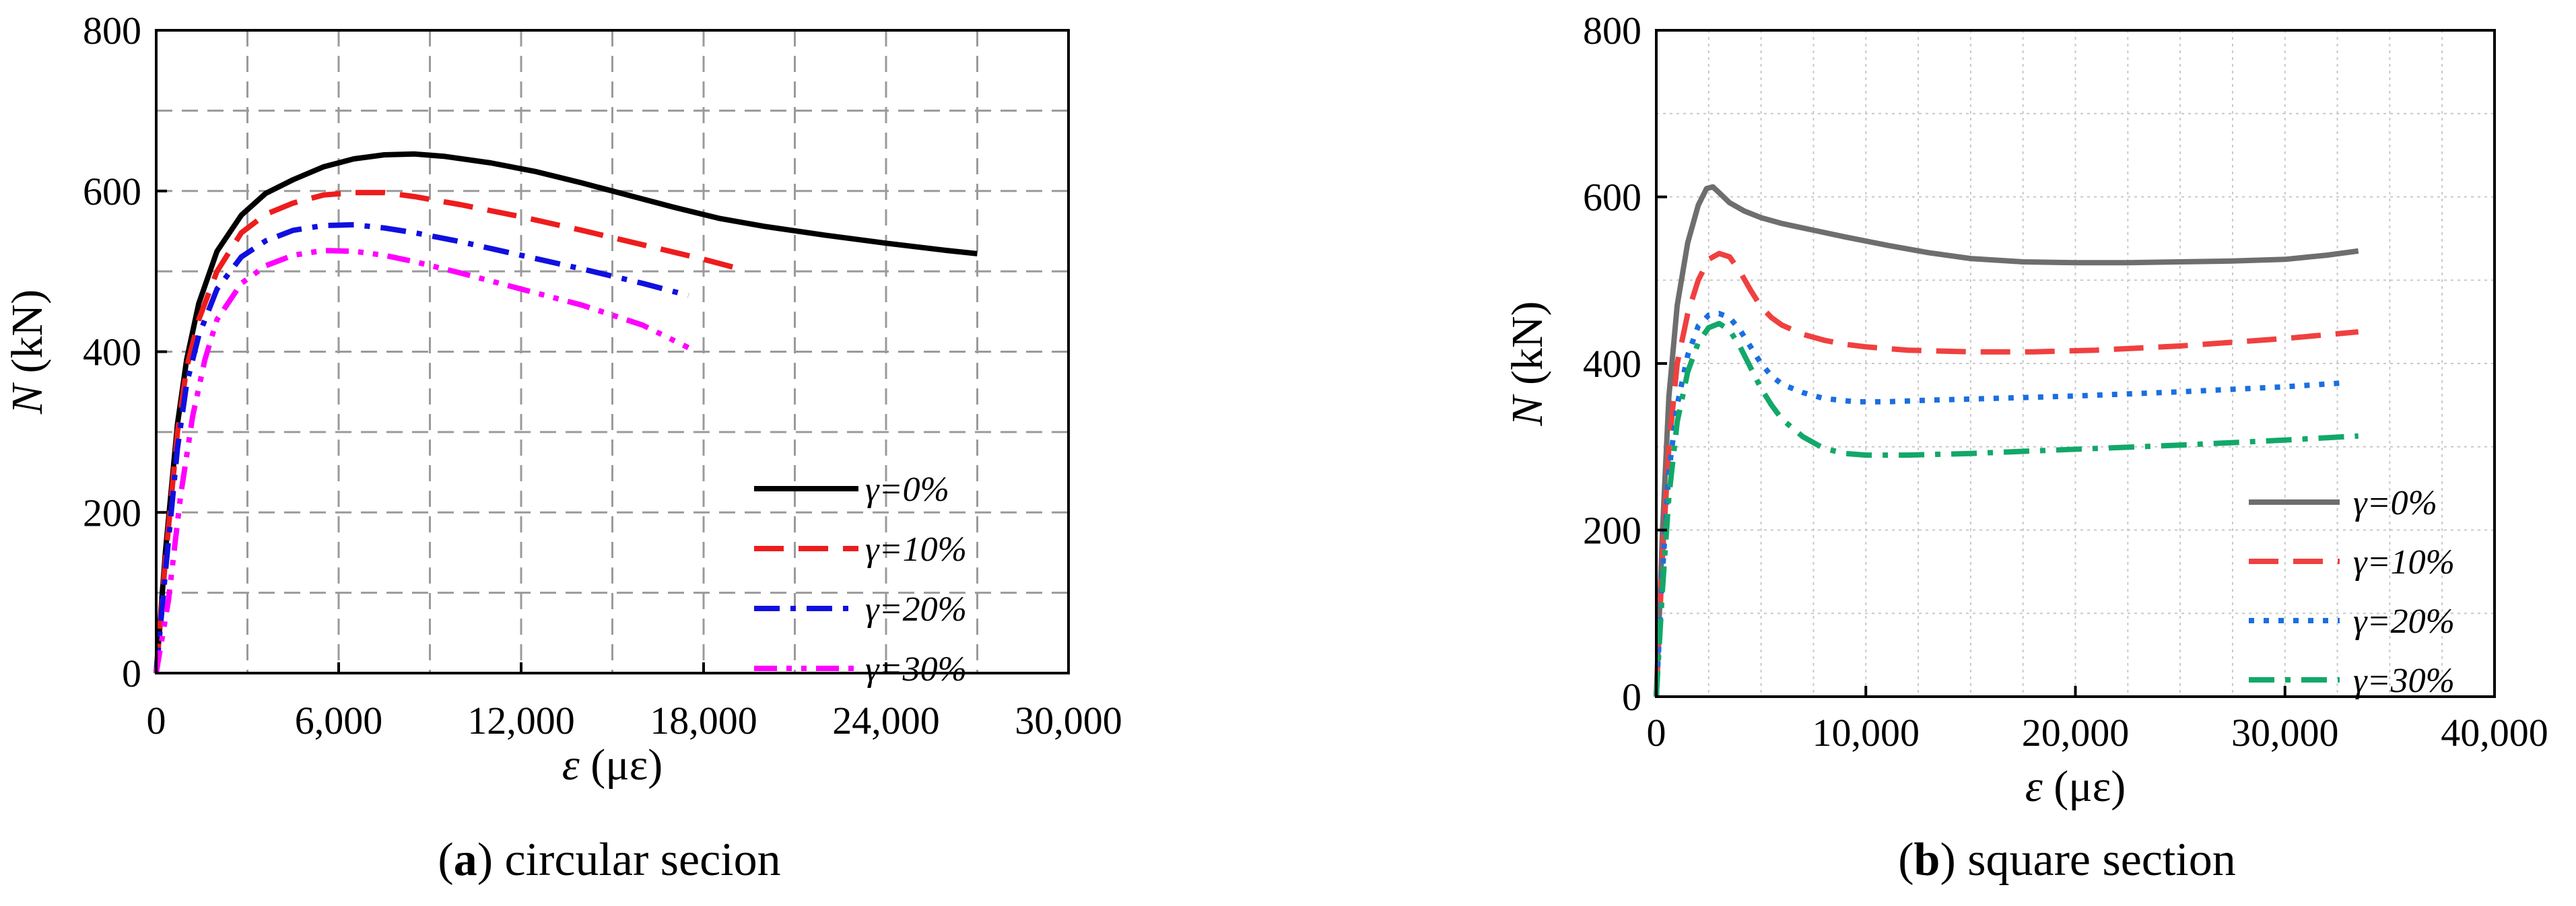 This screenshot has width=2576, height=906. What do you see at coordinates (465, 860) in the screenshot?
I see `caption-letter: a` at bounding box center [465, 860].